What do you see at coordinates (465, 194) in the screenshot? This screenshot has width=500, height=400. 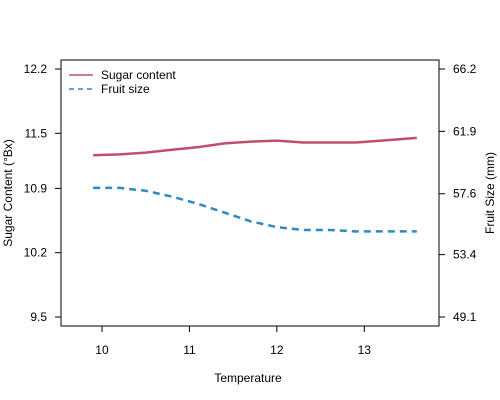 I see `y-right-tick-label: 57.6` at bounding box center [465, 194].